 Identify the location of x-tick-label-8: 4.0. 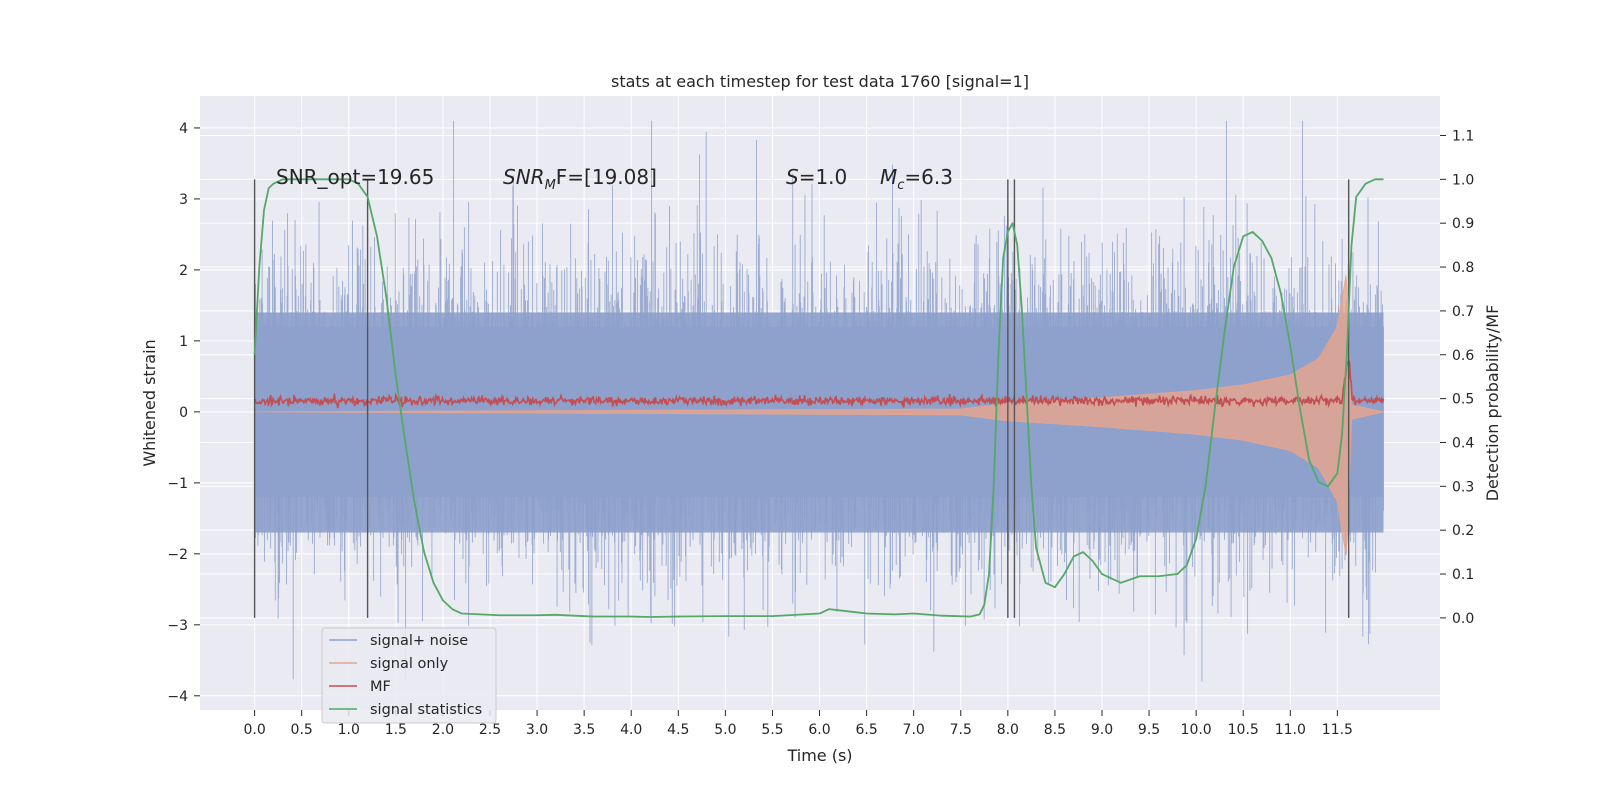
(631, 730).